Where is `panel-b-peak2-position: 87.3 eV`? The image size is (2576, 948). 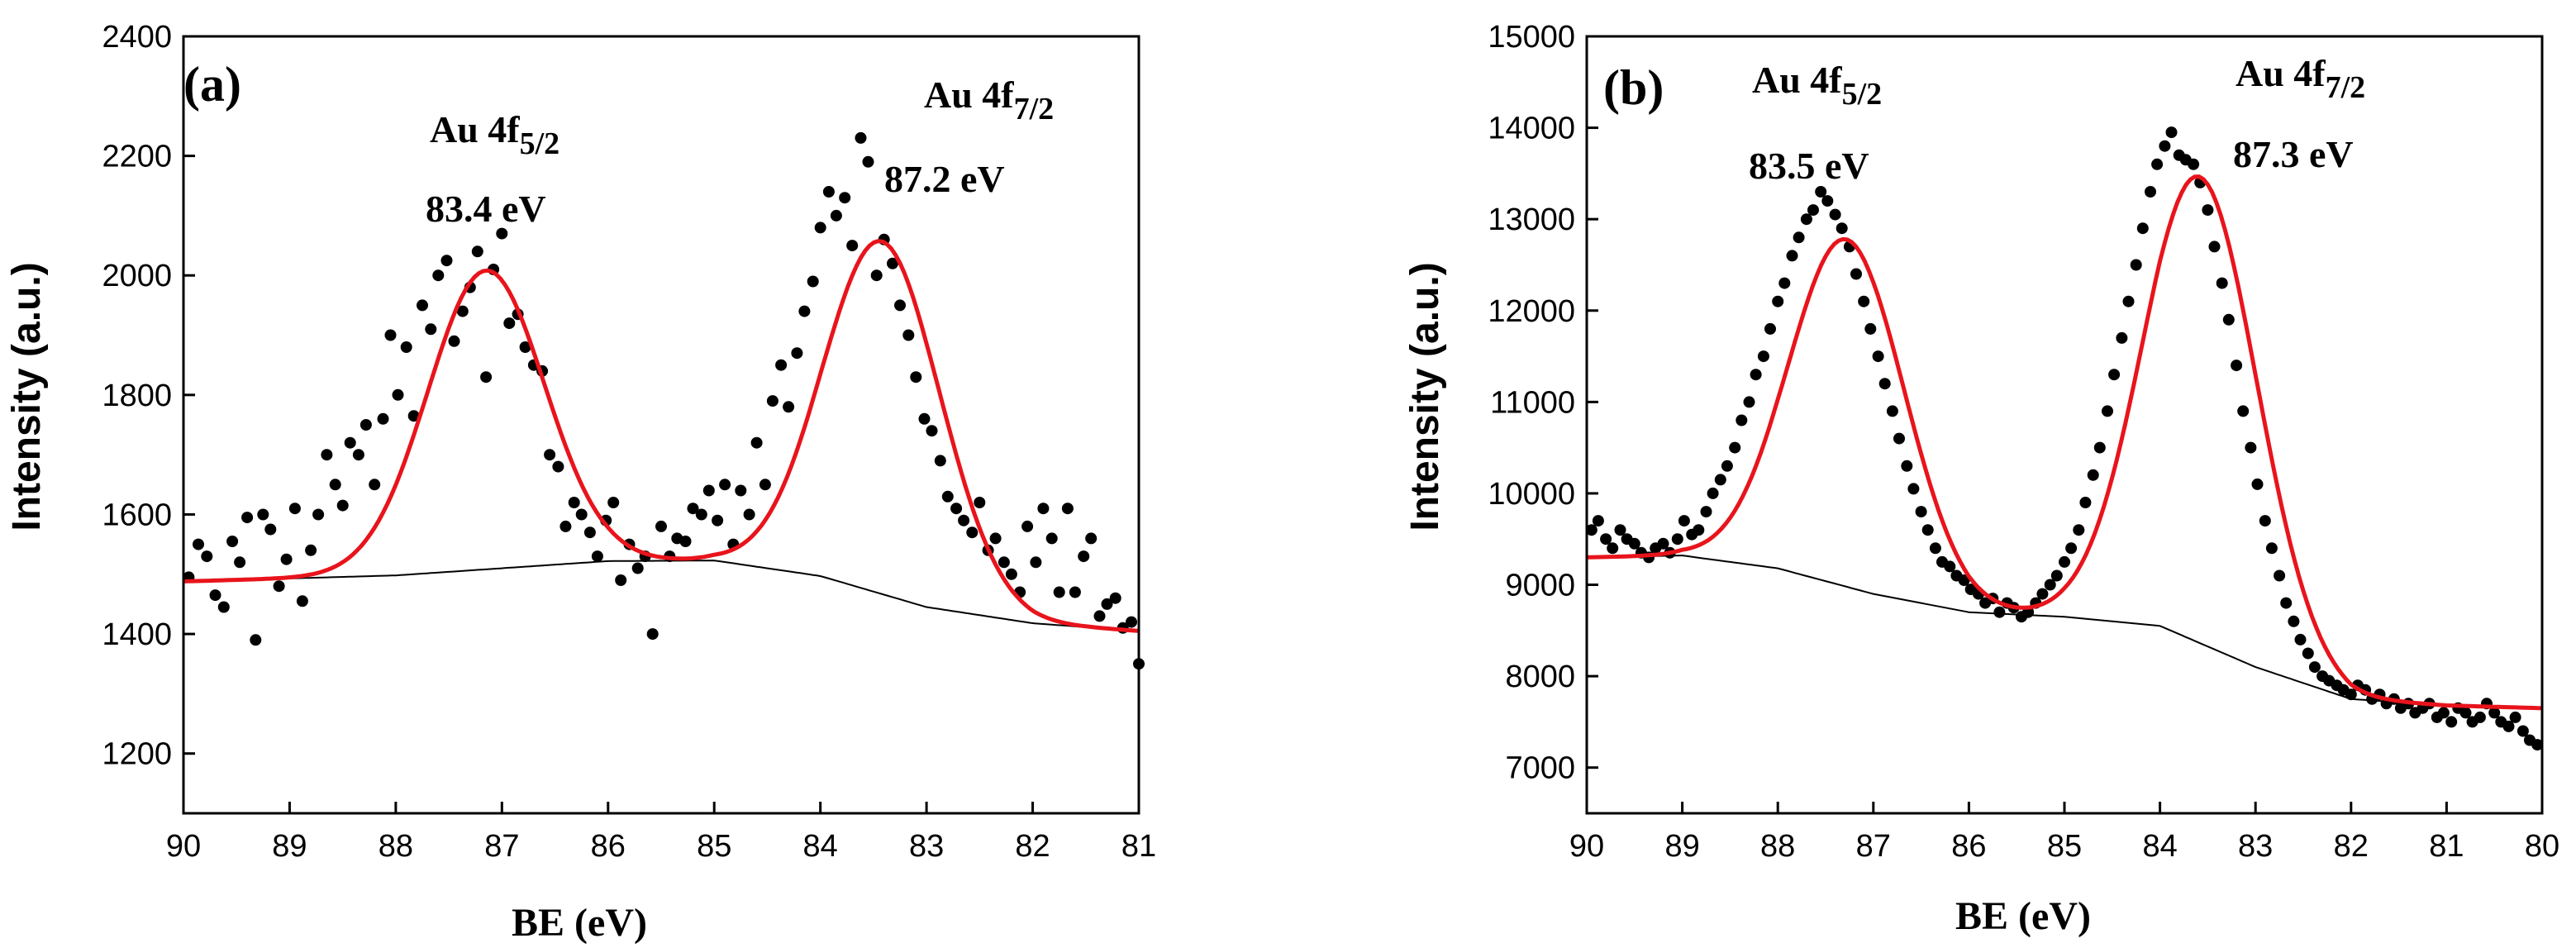 panel-b-peak2-position: 87.3 eV is located at coordinates (2294, 154).